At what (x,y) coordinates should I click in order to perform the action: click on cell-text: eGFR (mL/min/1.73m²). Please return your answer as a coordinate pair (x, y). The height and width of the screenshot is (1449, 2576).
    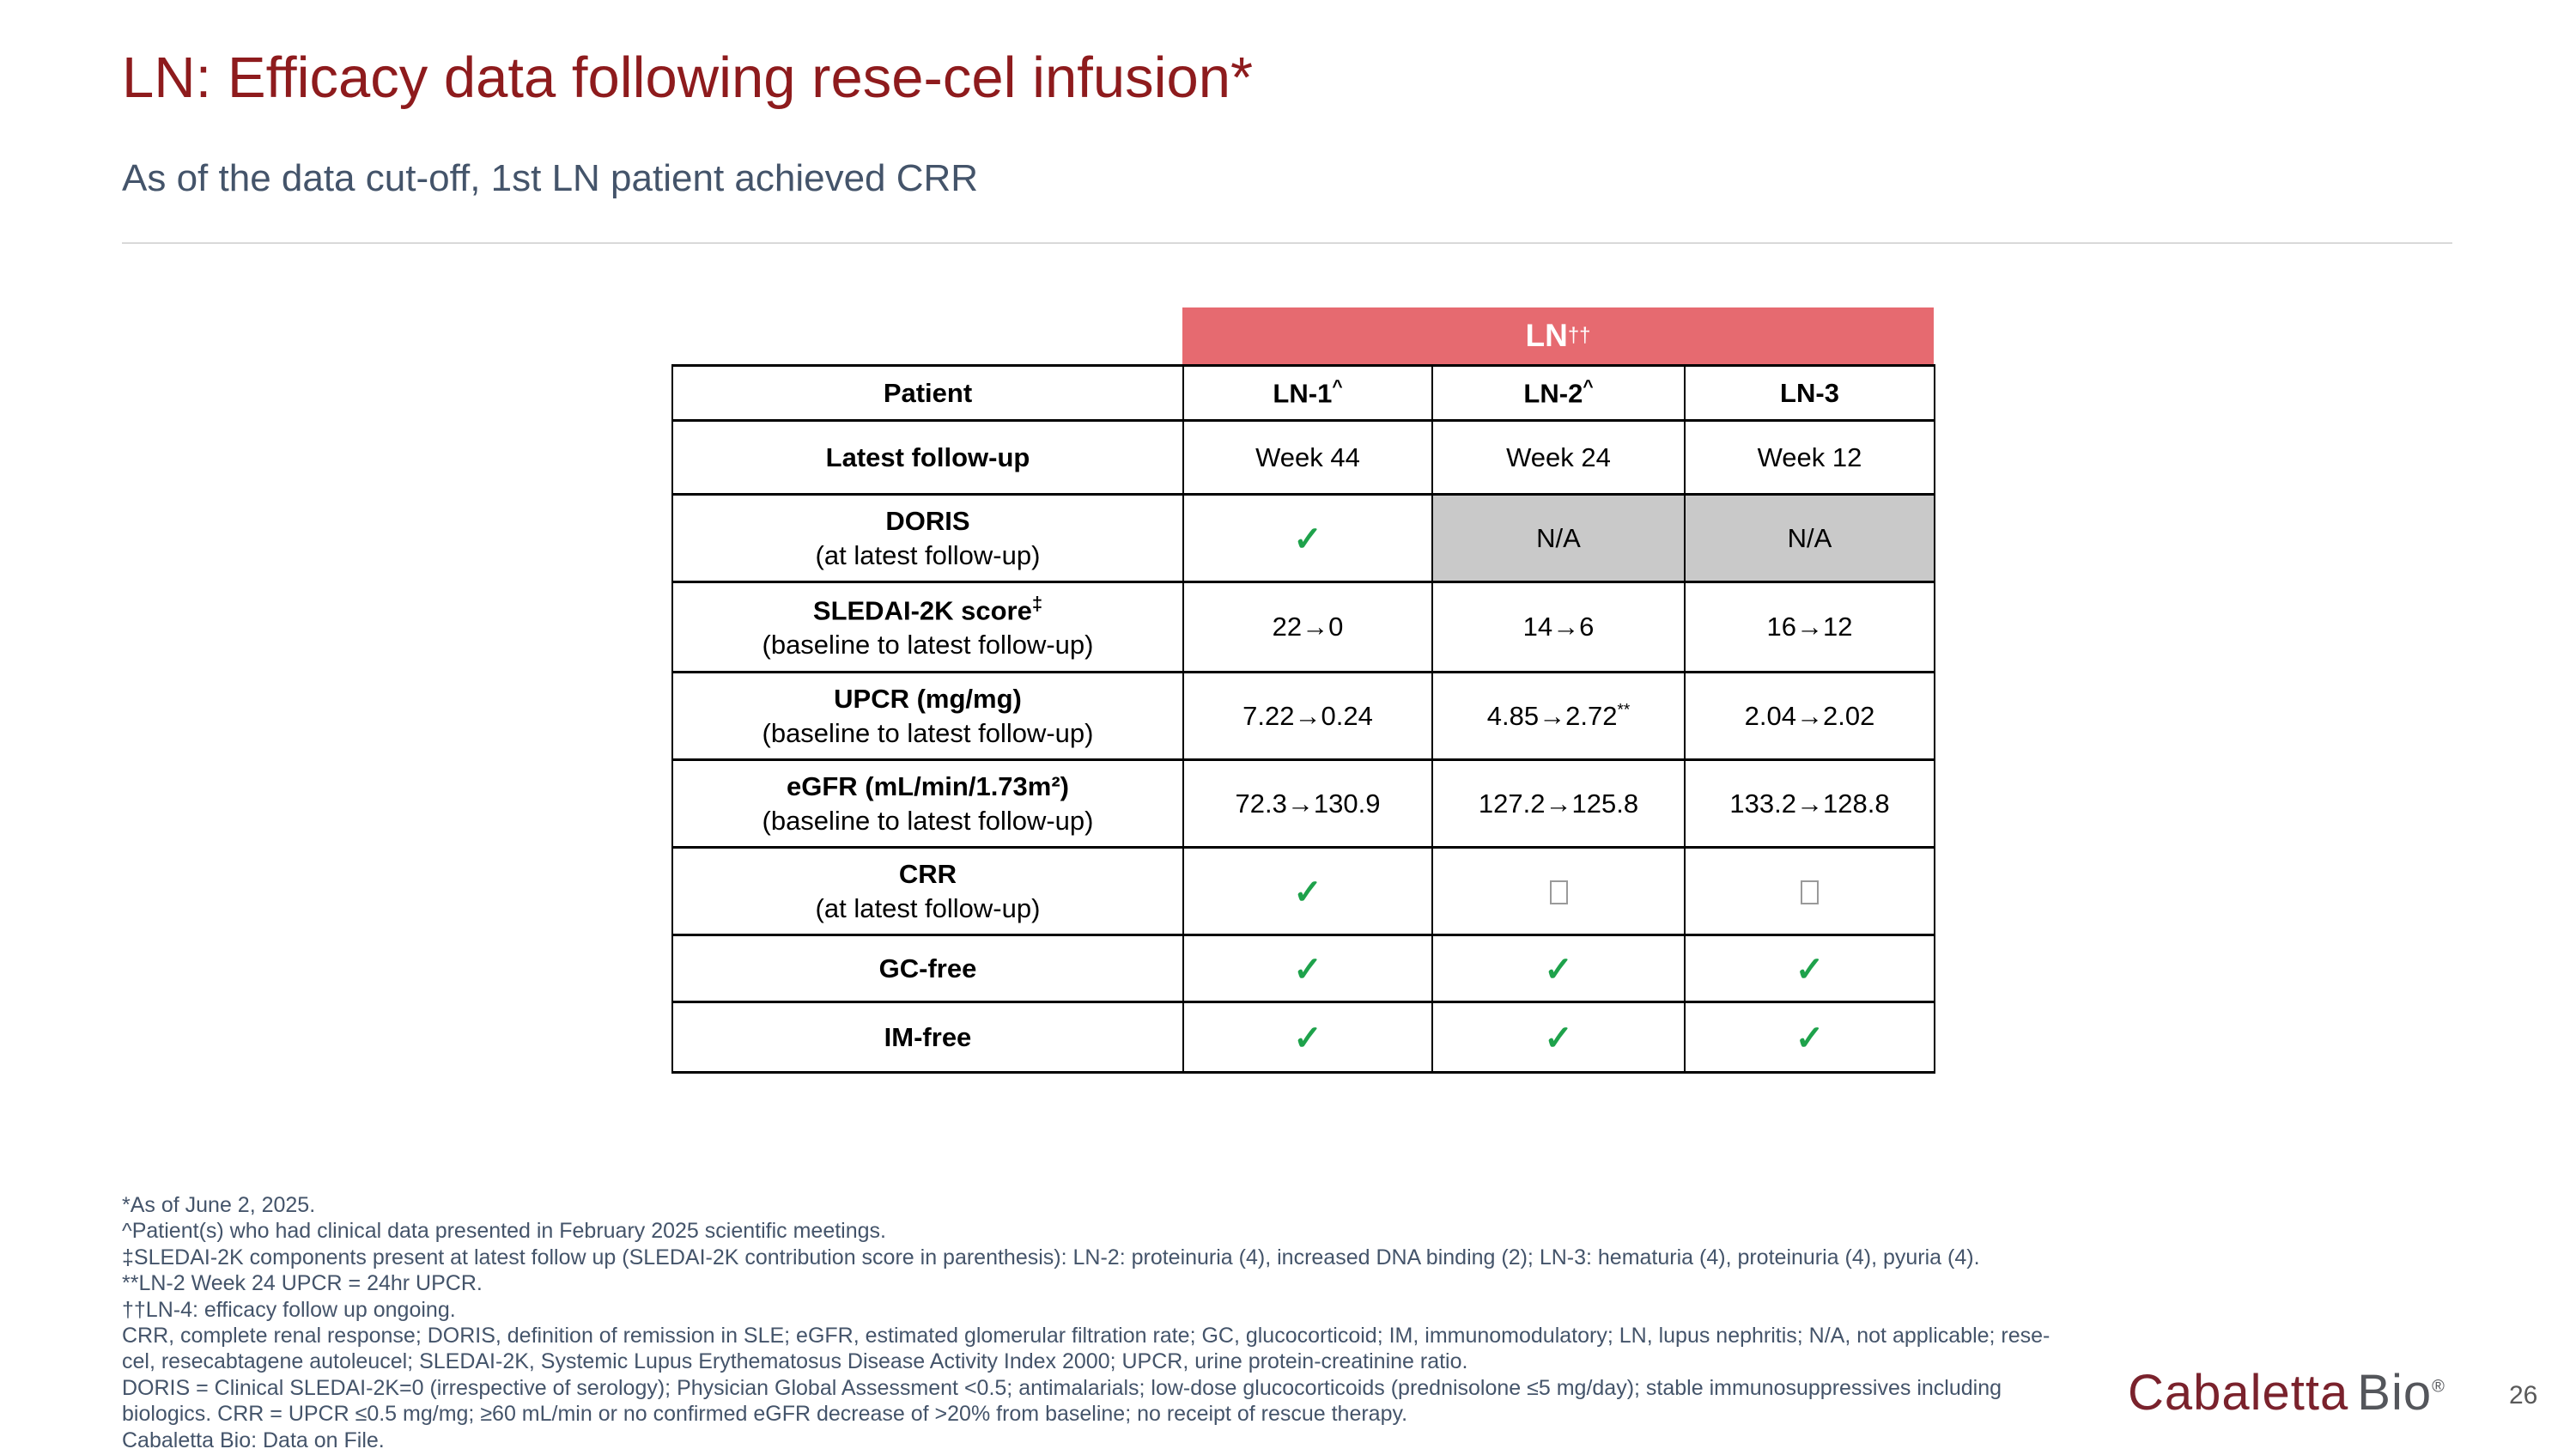
    Looking at the image, I should click on (928, 785).